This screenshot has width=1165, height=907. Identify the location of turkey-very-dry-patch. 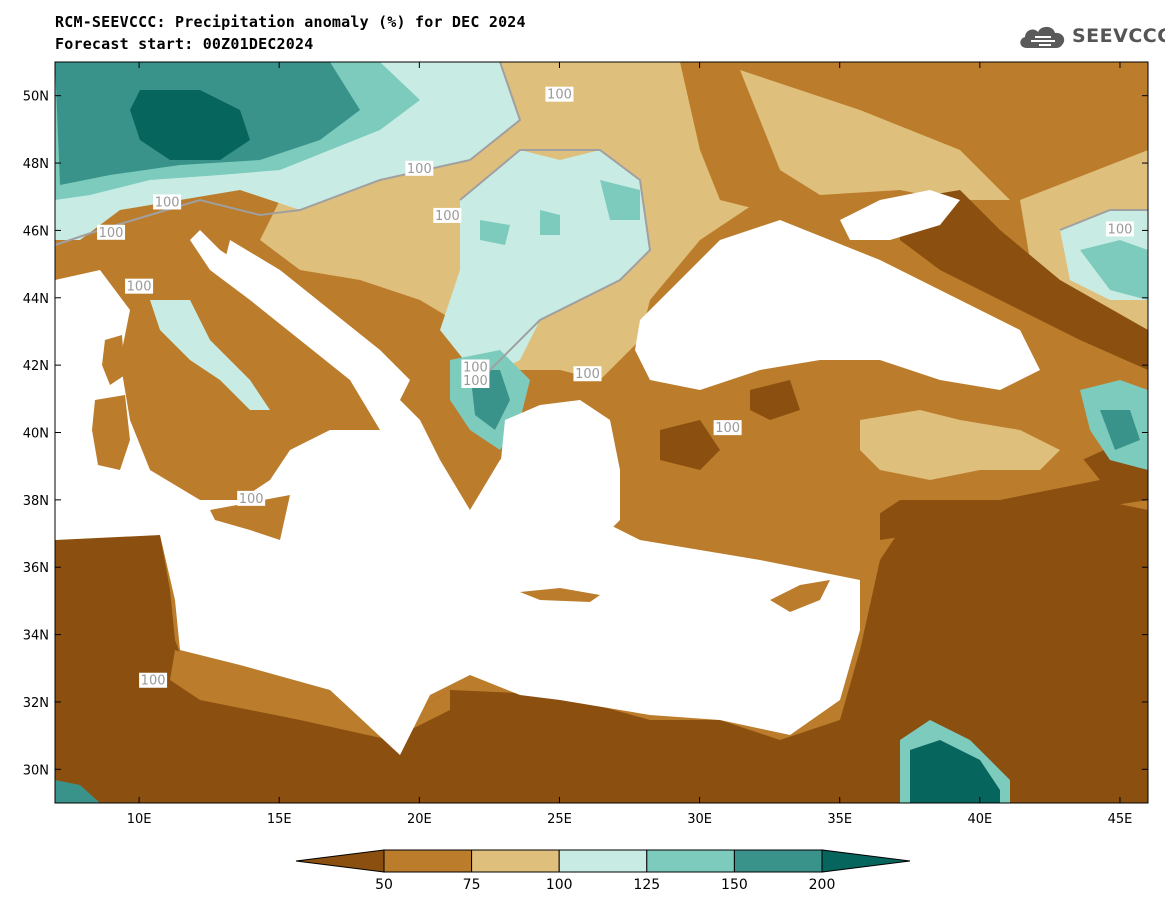
(730, 425).